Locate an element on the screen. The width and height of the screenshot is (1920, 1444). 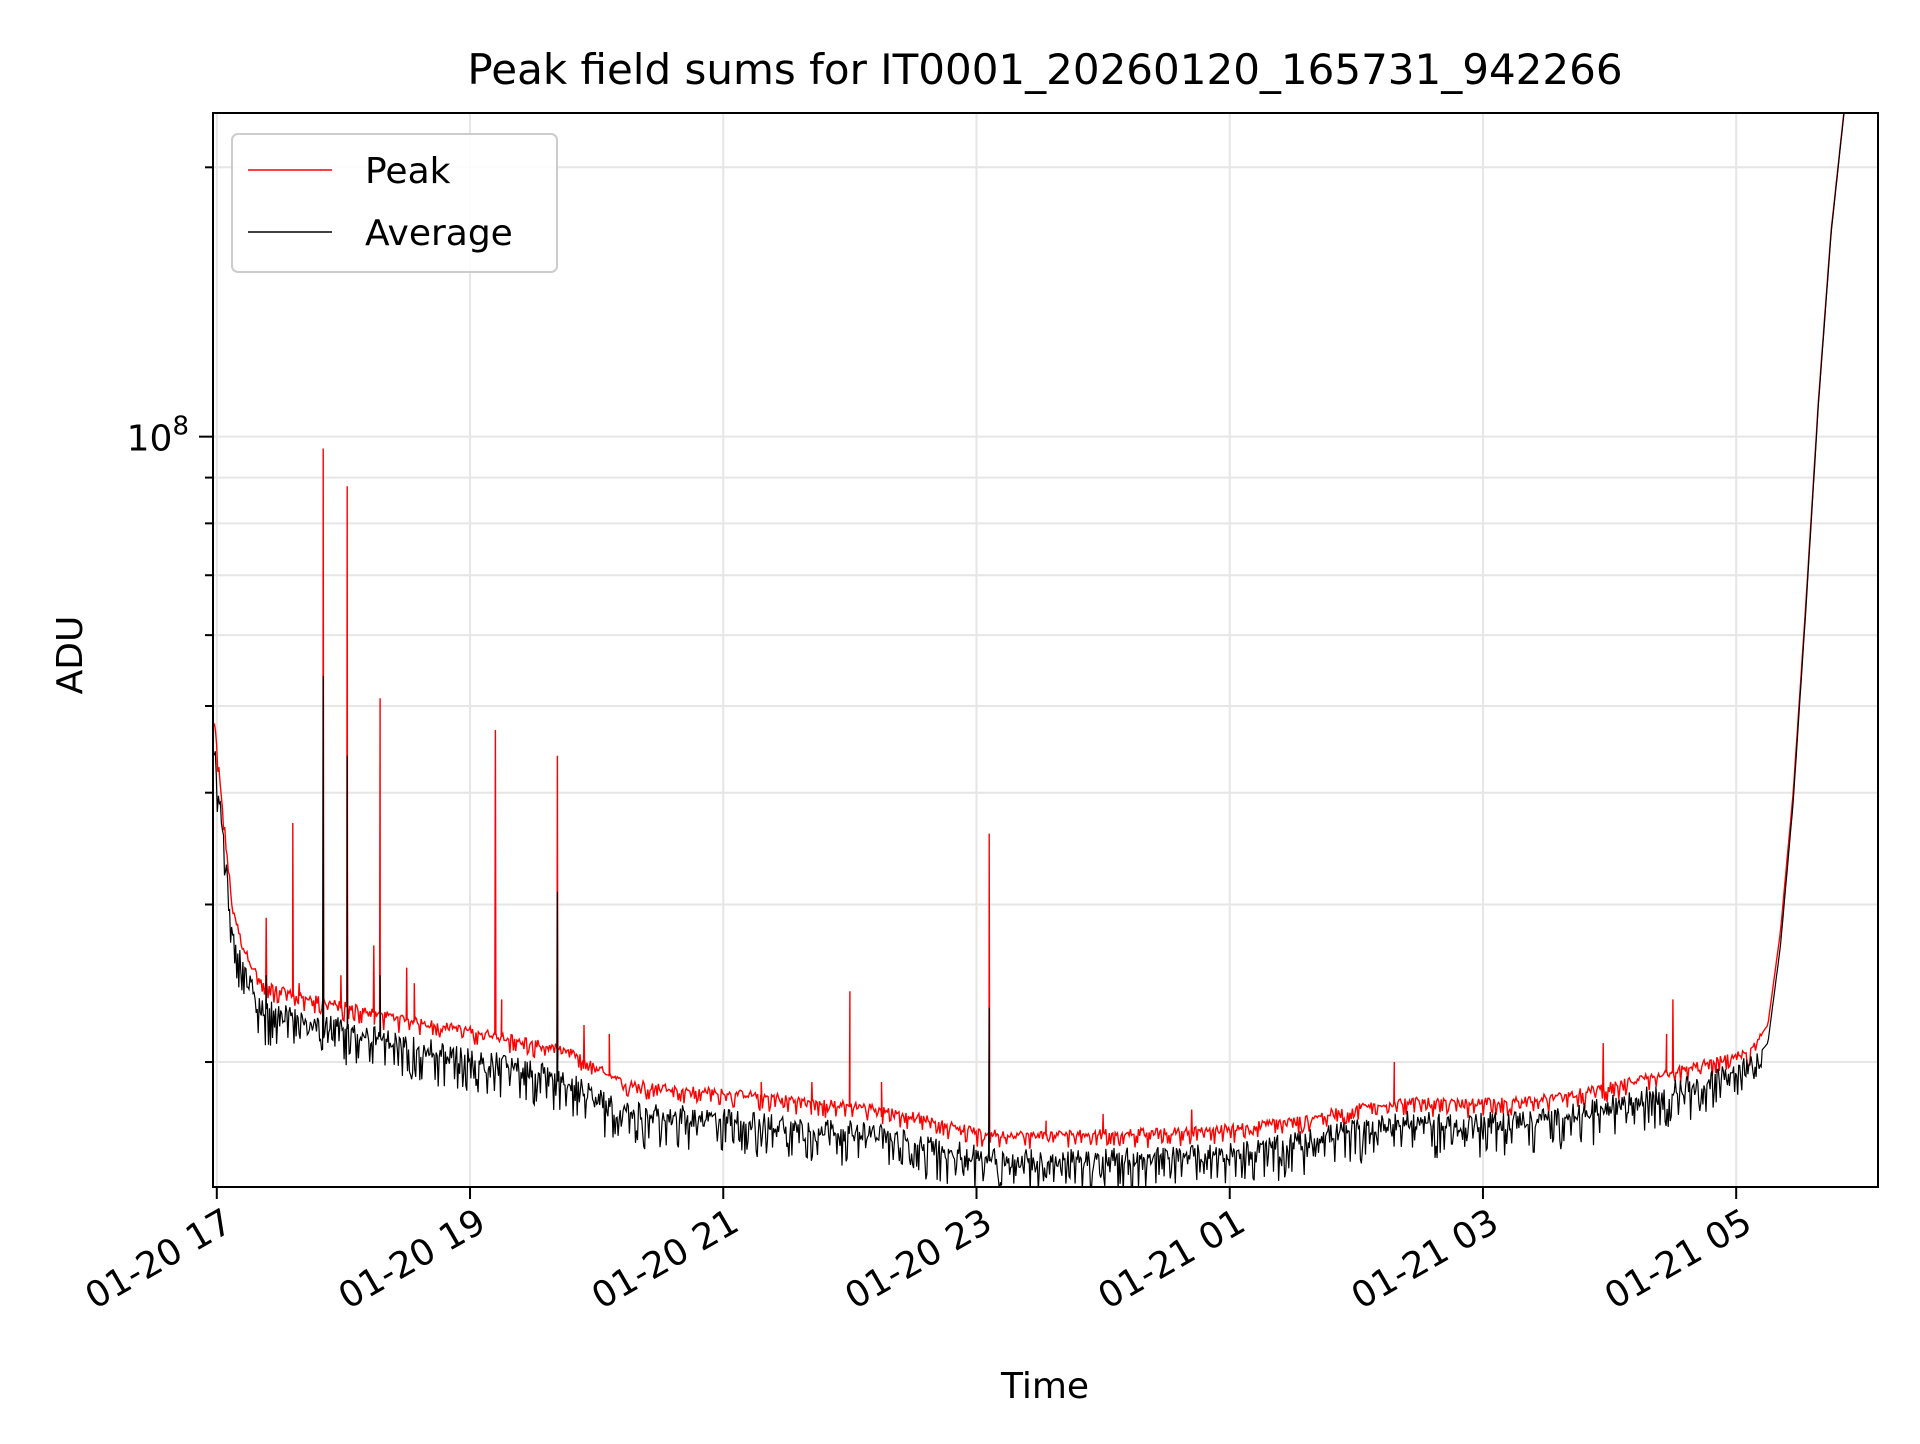
legend-box is located at coordinates (394, 203).